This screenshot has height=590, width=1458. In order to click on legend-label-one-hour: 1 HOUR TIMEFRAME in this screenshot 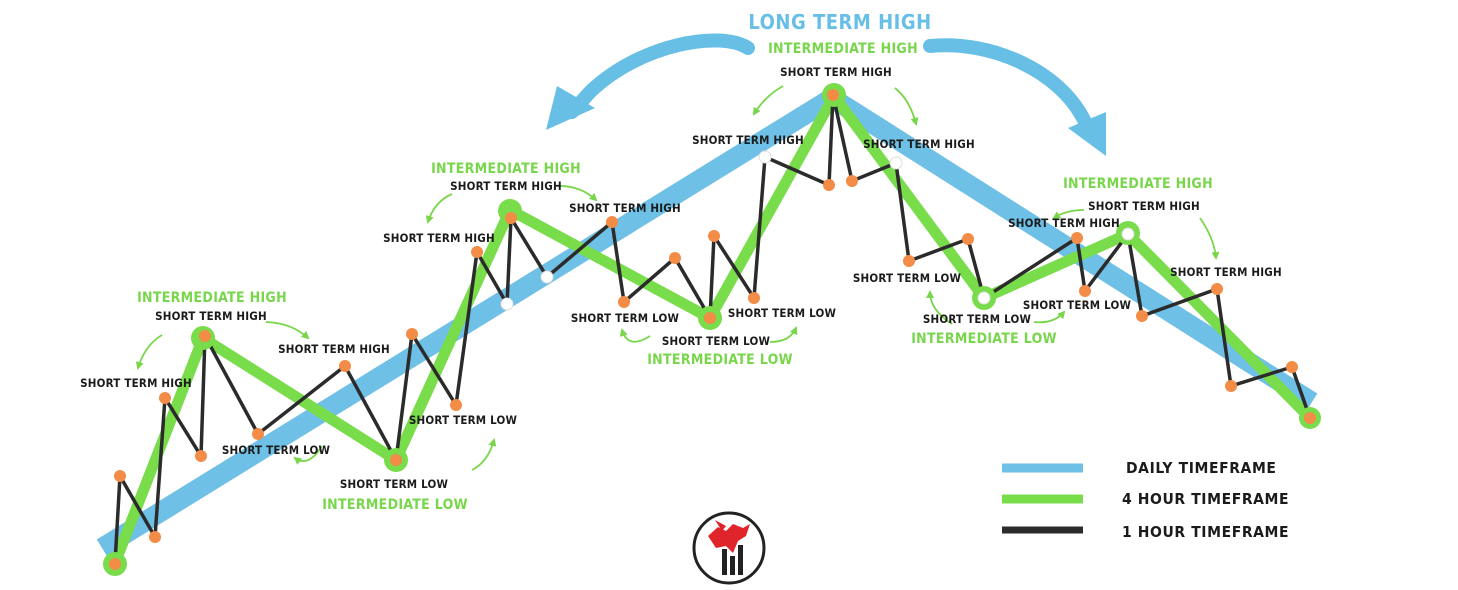, I will do `click(1205, 532)`.